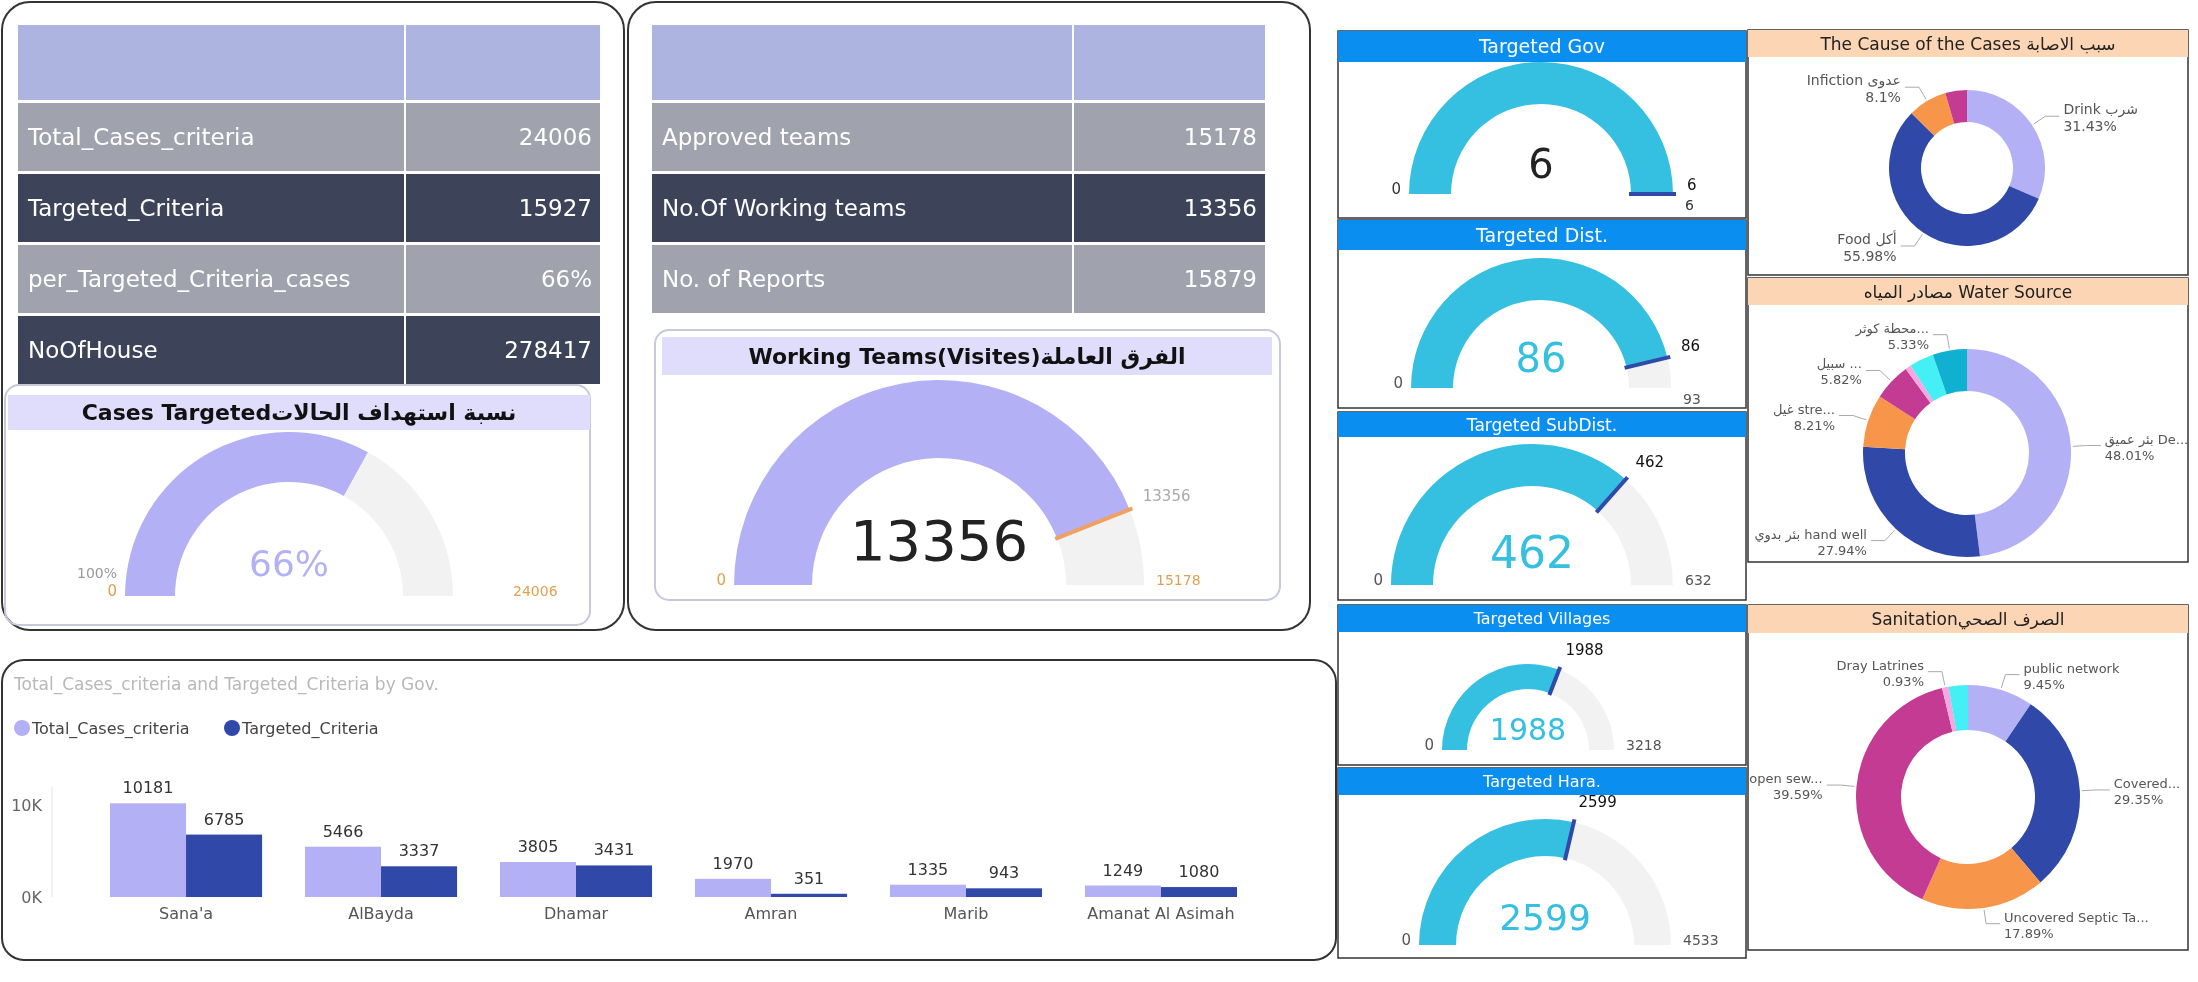 Image resolution: width=2198 pixels, height=982 pixels. Describe the element at coordinates (1541, 358) in the screenshot. I see `data-label: 86` at that location.